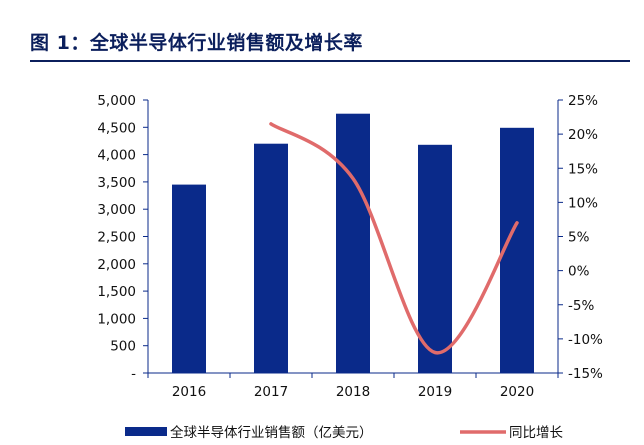 This screenshot has width=644, height=445. Describe the element at coordinates (271, 432) in the screenshot. I see `legend-bar-label: 全球半导体行业销售额（亿美元）` at that location.